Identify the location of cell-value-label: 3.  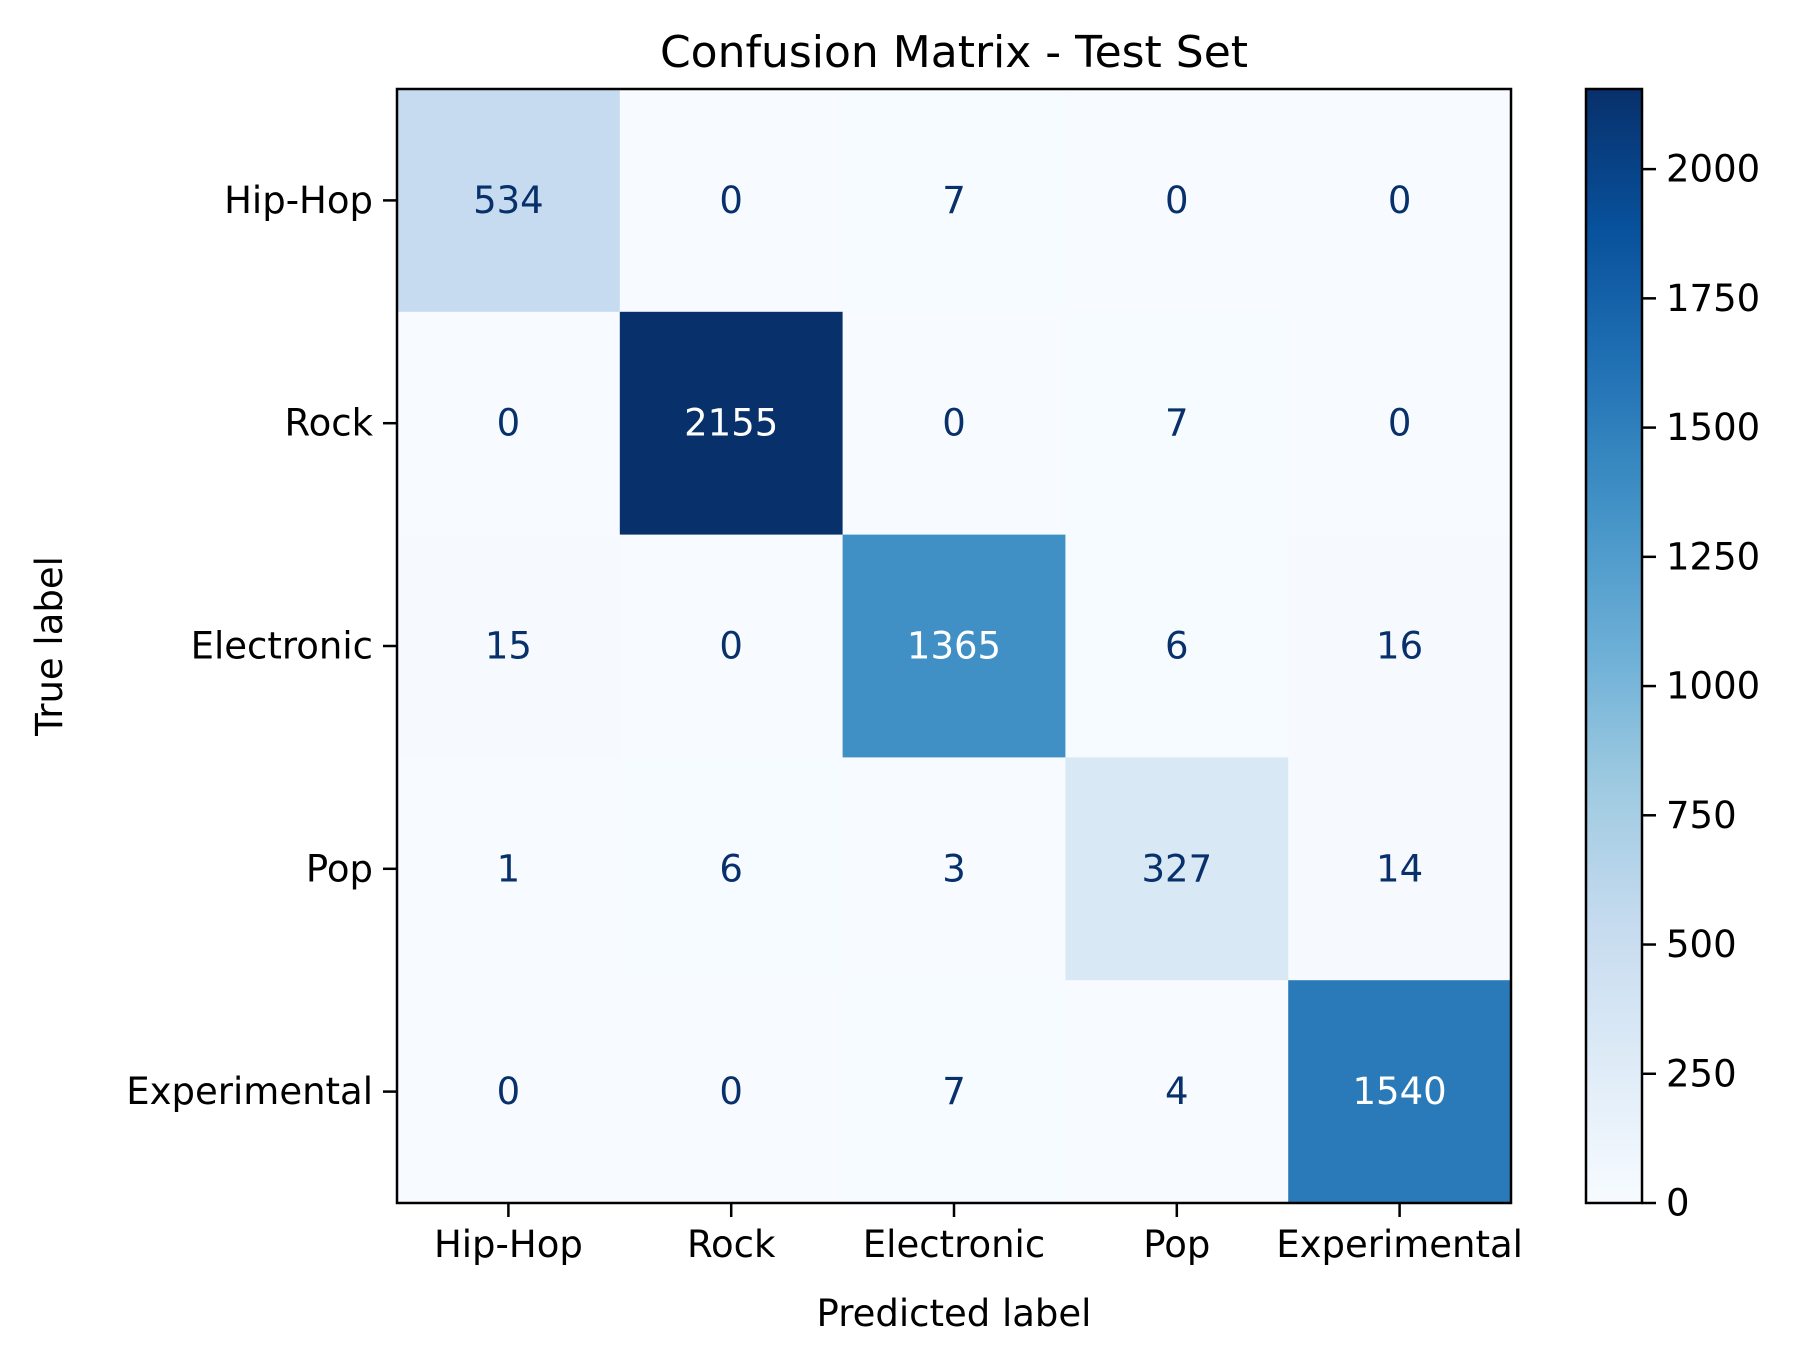
(954, 868).